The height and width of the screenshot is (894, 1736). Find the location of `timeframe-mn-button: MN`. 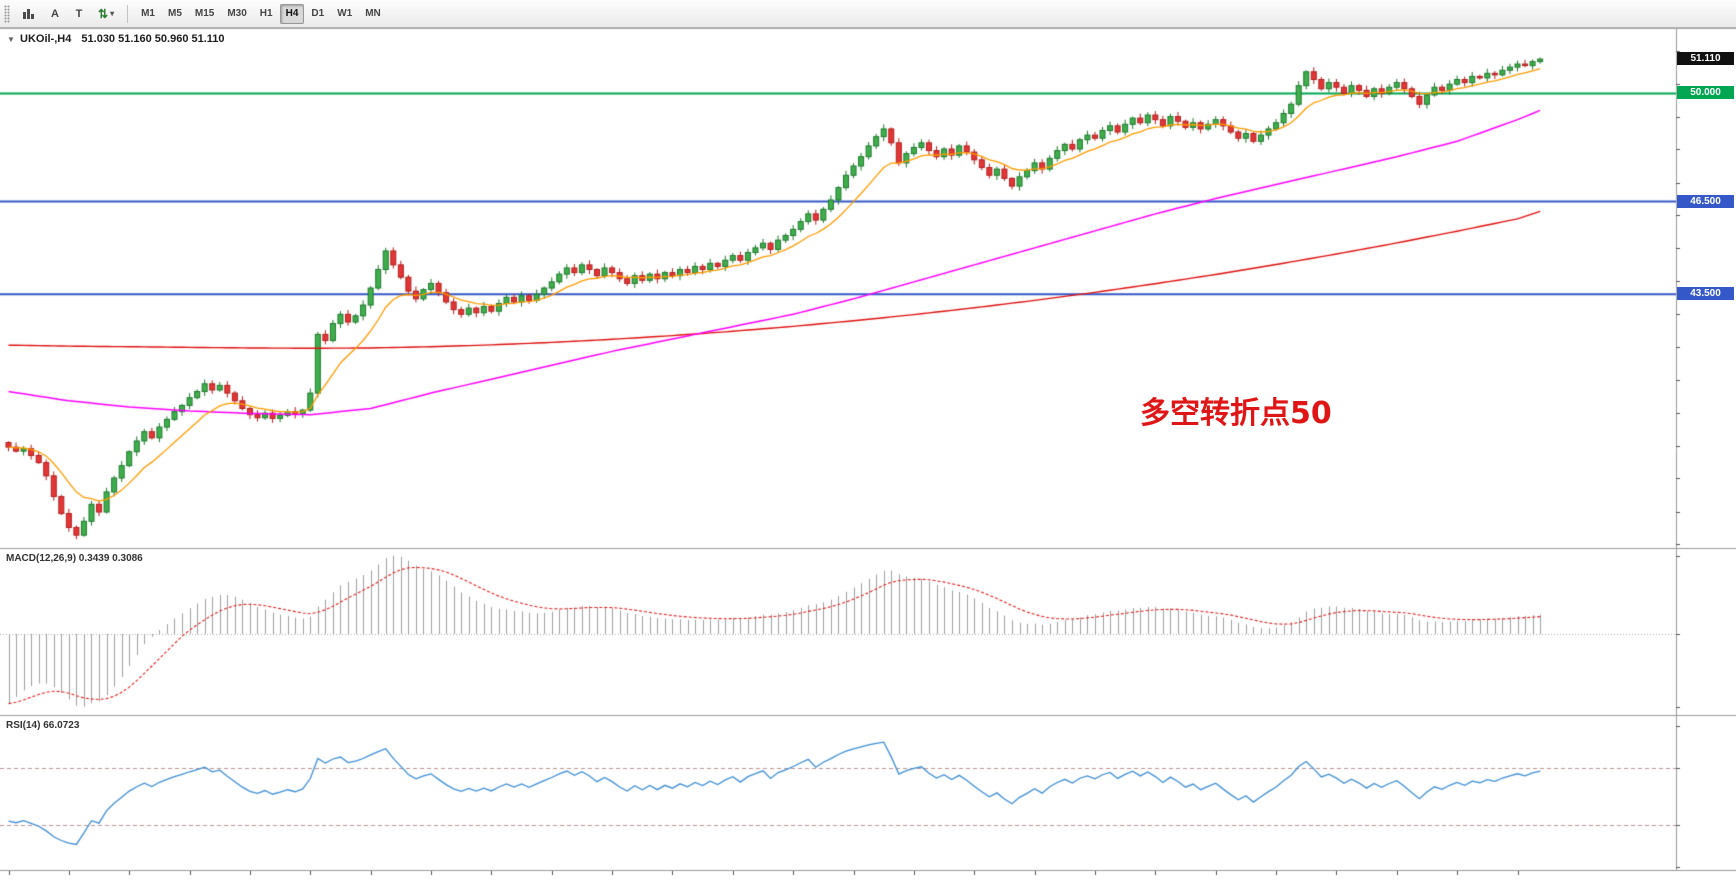

timeframe-mn-button: MN is located at coordinates (373, 14).